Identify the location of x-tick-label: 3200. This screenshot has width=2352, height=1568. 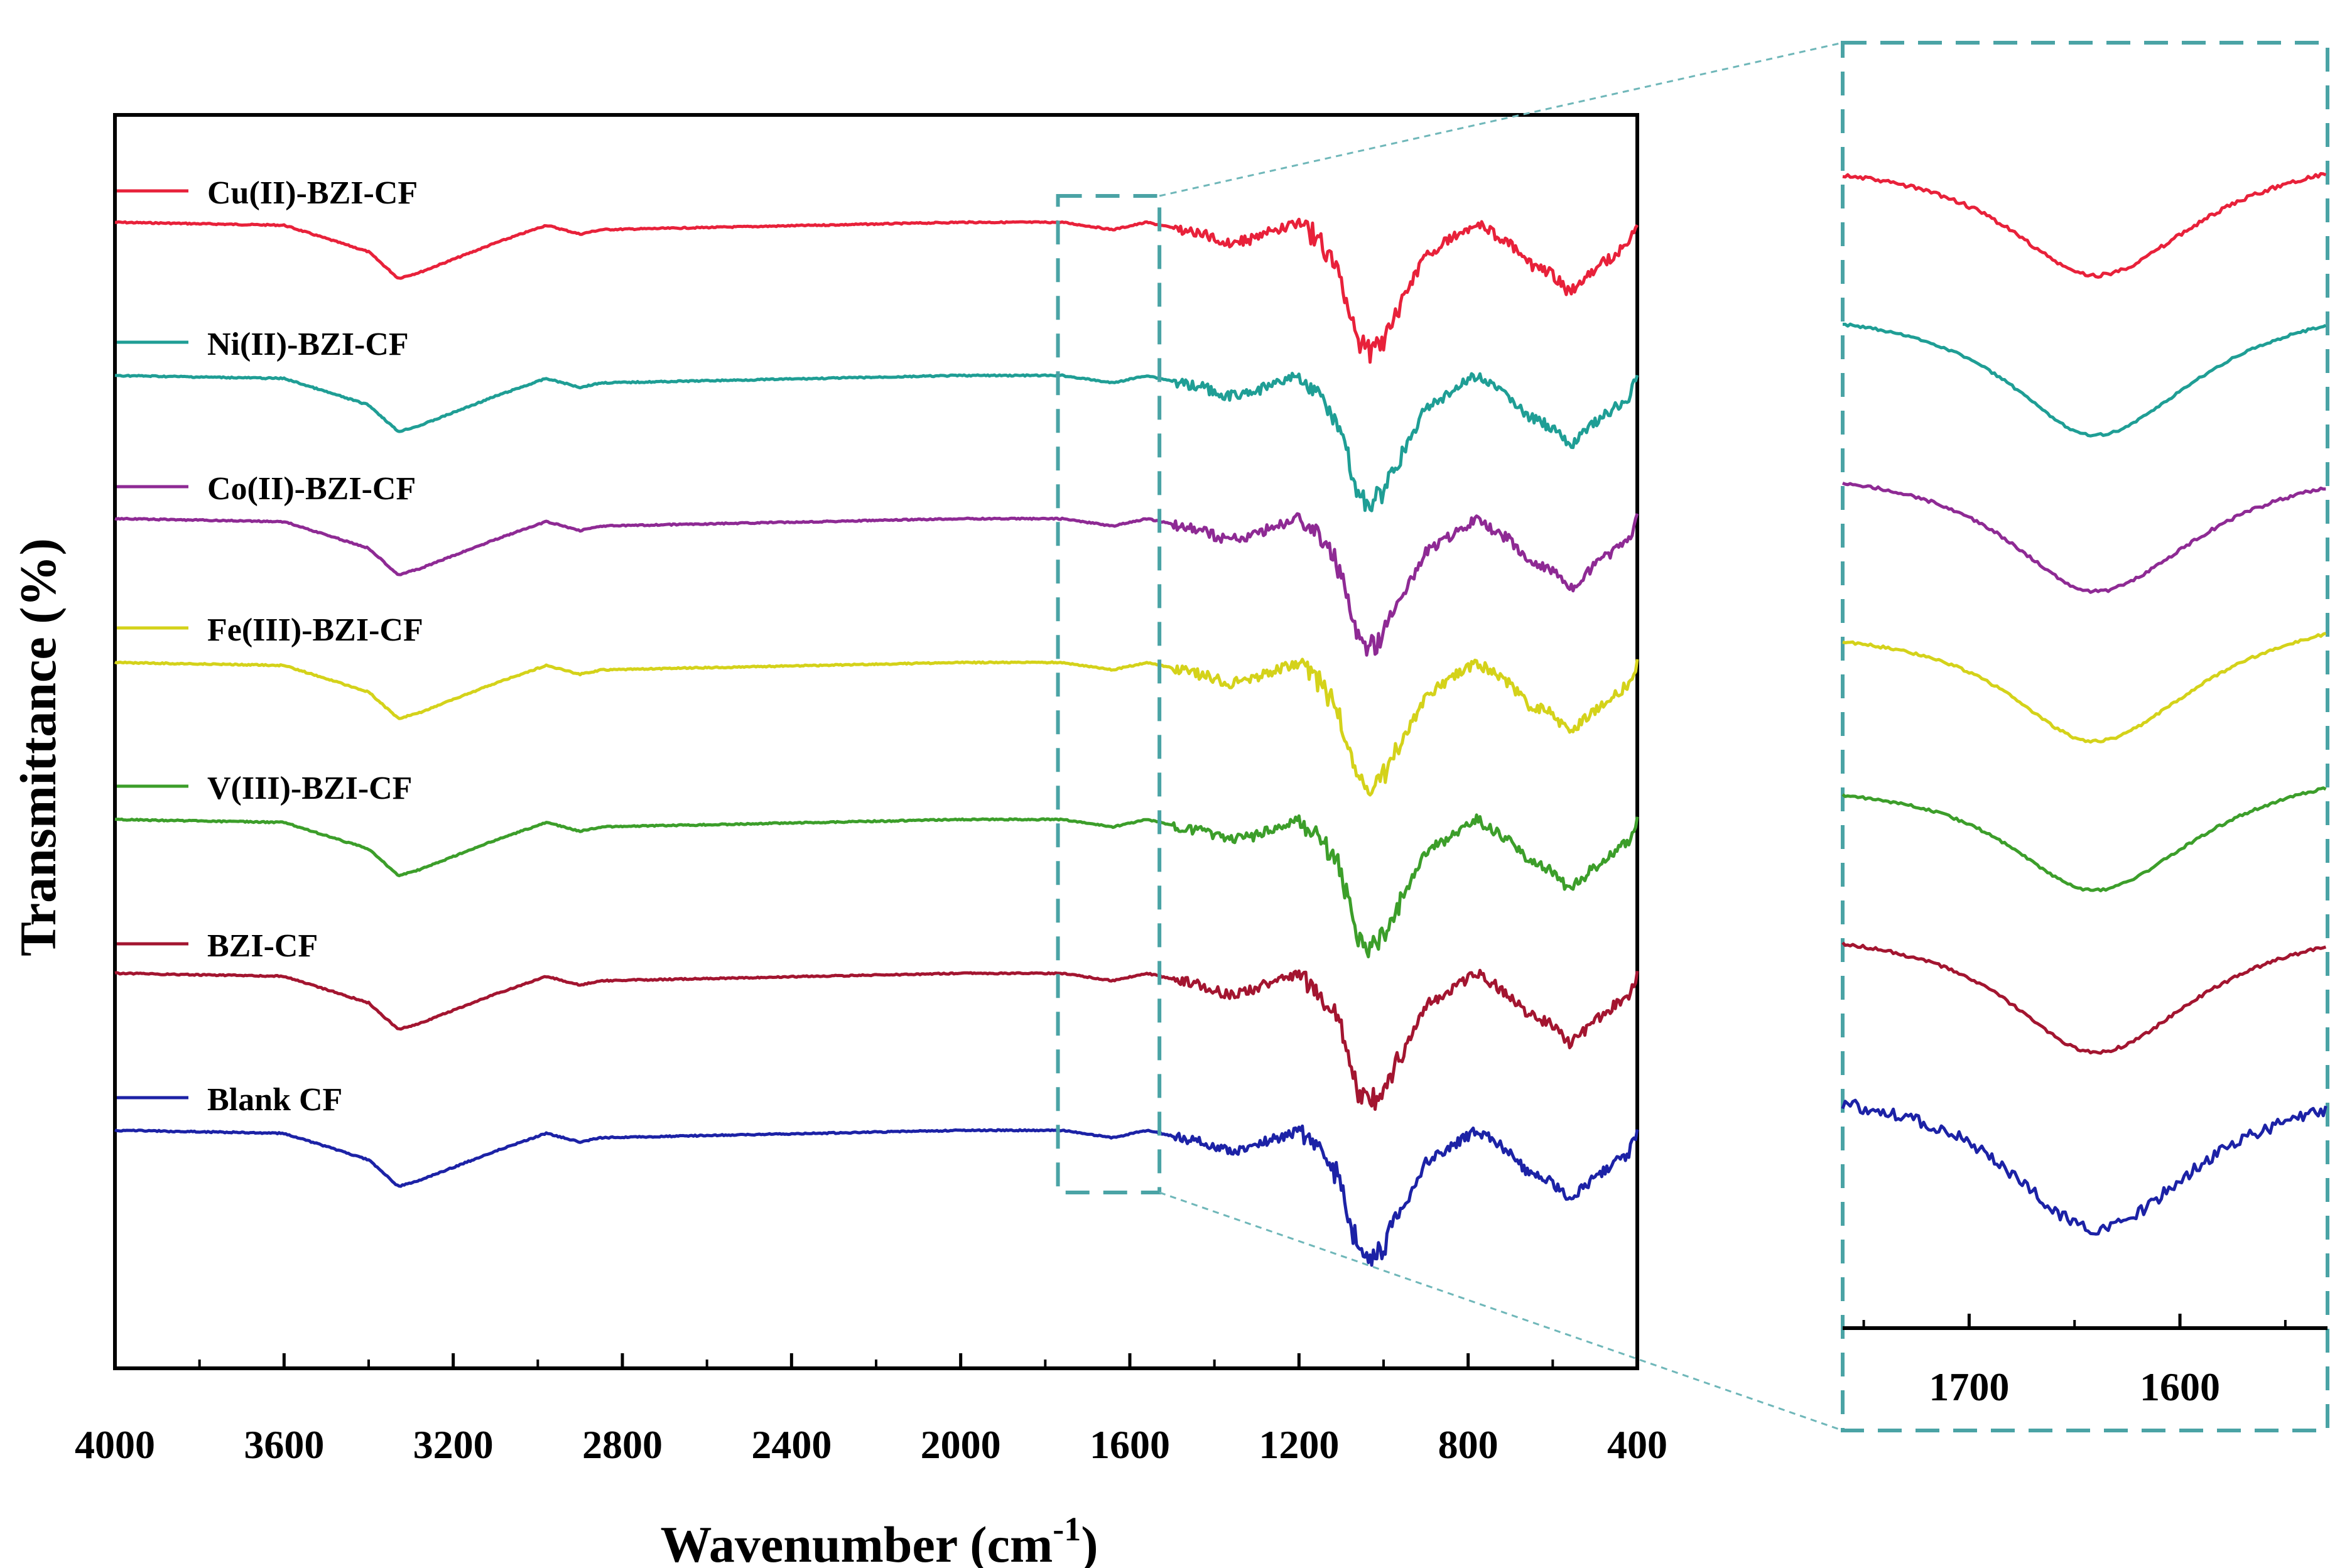
(453, 1444).